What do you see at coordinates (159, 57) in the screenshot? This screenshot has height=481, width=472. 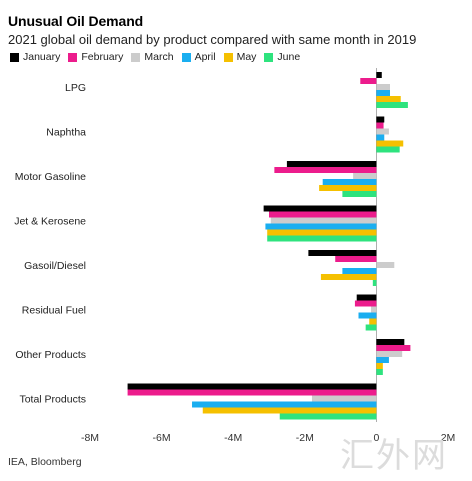 I see `legend-label: March` at bounding box center [159, 57].